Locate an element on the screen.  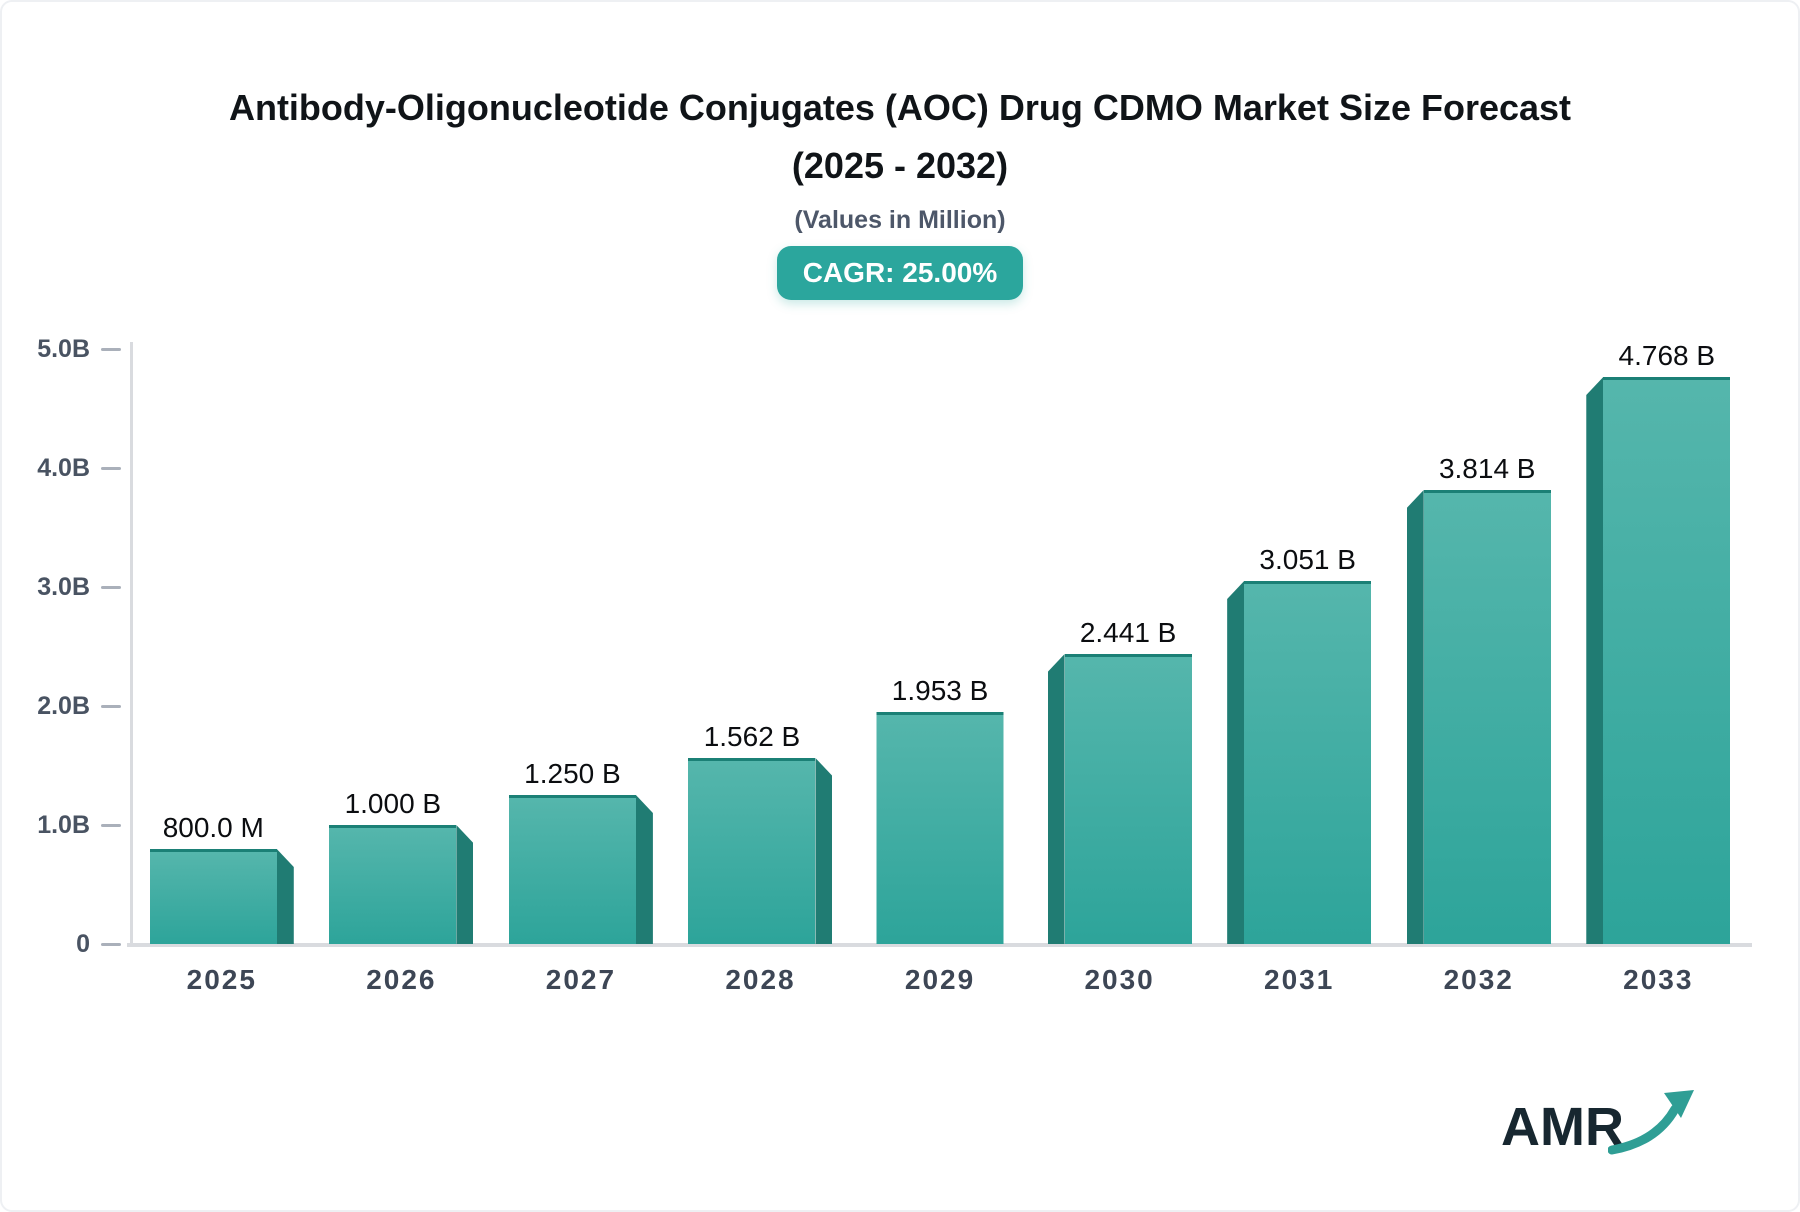
bar-slot-2029: 1.953 B is located at coordinates (940, 646).